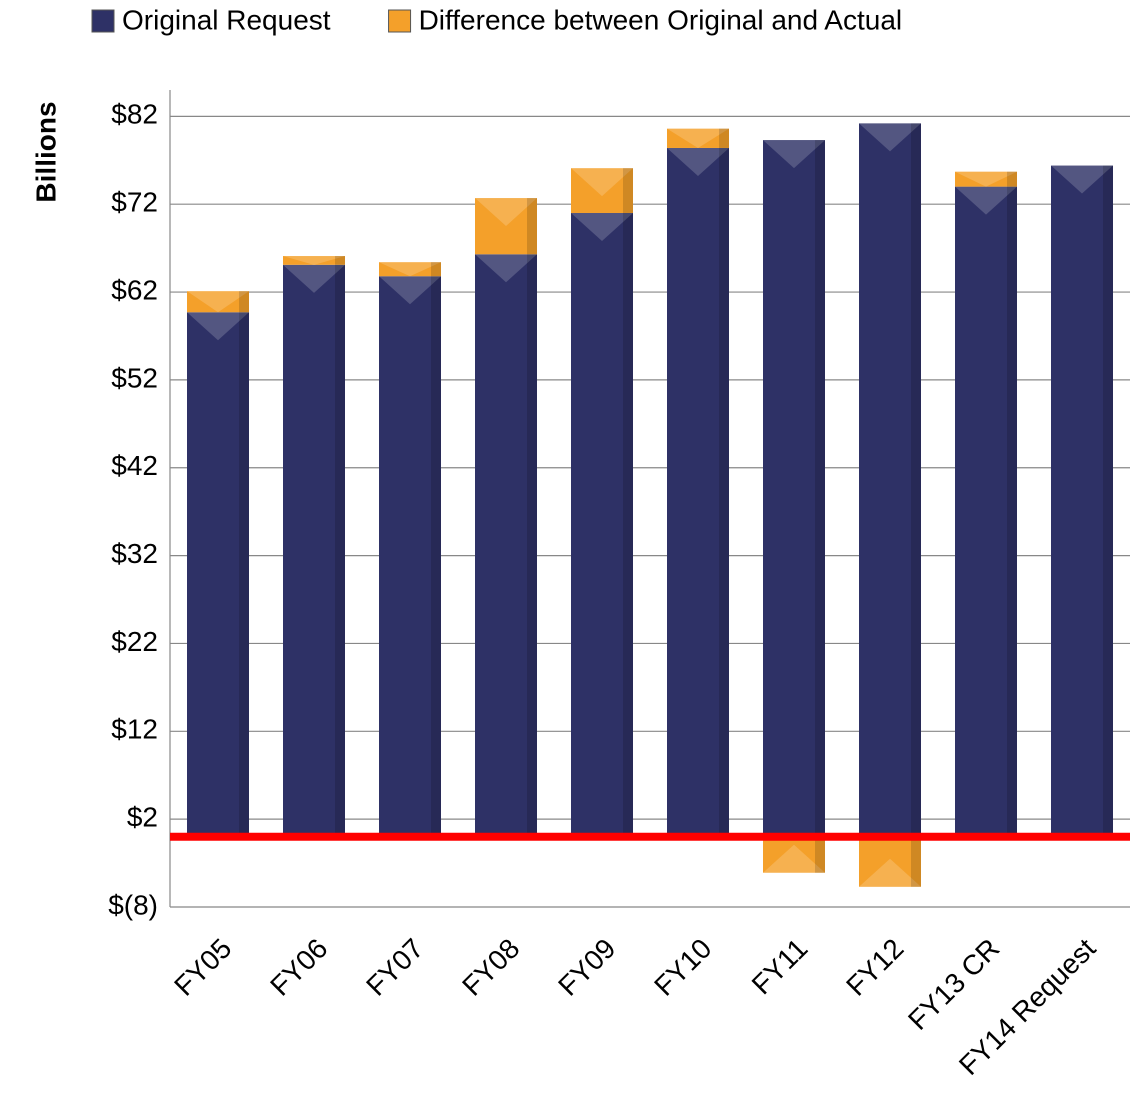 The height and width of the screenshot is (1100, 1132). What do you see at coordinates (134, 289) in the screenshot?
I see `y-tick-label: $62` at bounding box center [134, 289].